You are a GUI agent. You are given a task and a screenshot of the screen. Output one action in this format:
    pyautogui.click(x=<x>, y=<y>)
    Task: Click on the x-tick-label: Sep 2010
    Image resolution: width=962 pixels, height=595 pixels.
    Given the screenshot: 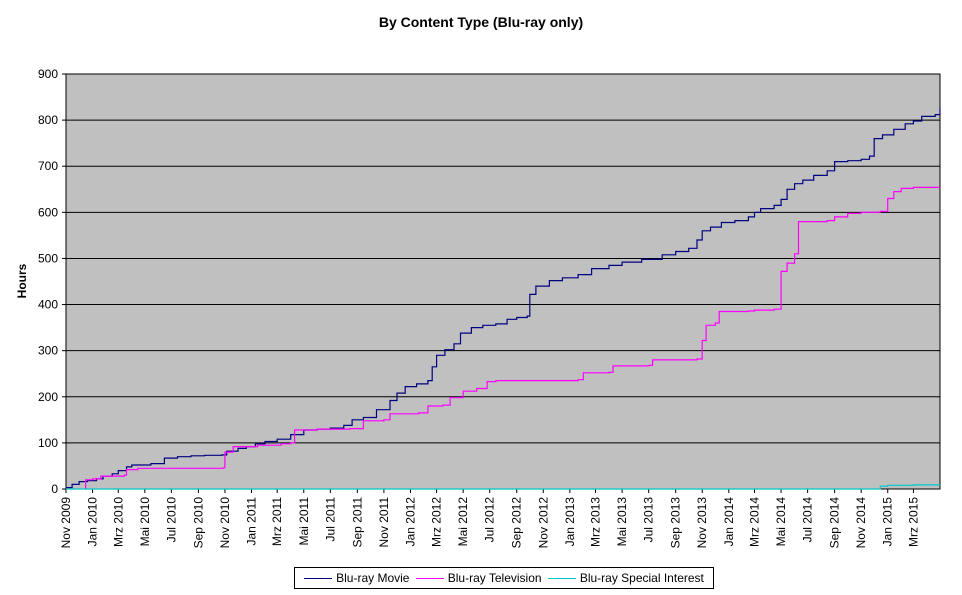 What is the action you would take?
    pyautogui.click(x=198, y=523)
    